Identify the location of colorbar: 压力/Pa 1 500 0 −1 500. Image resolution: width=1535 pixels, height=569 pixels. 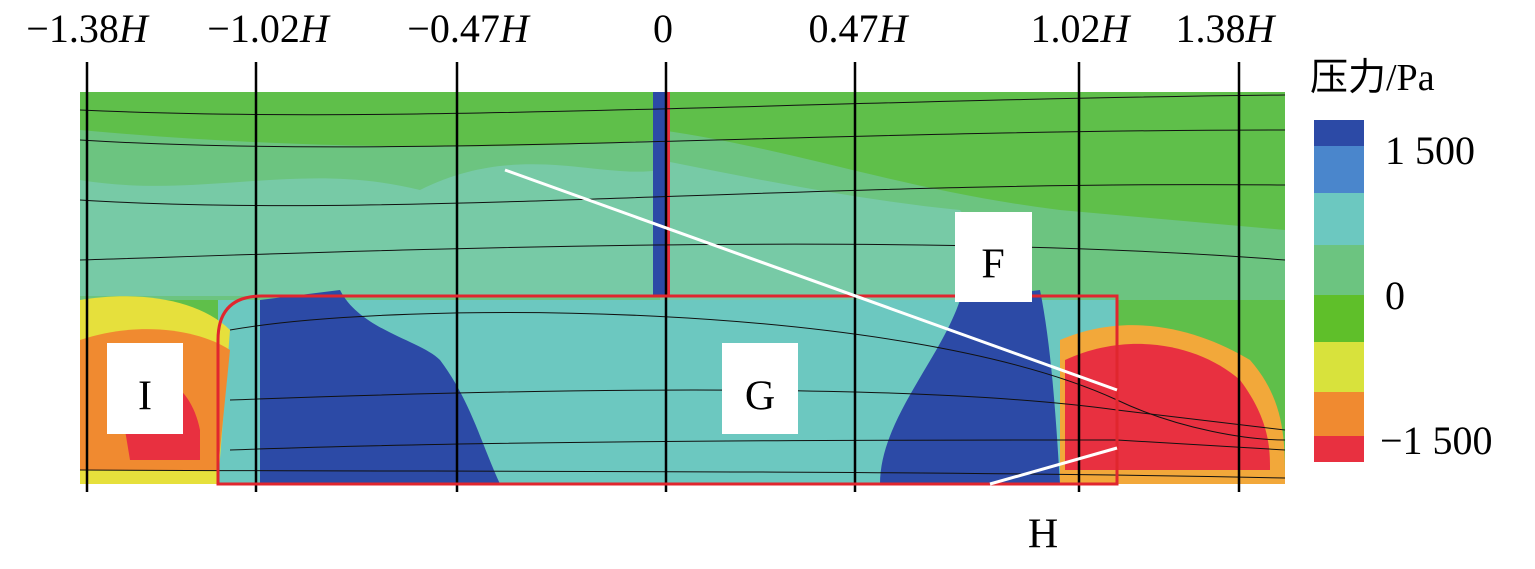
(1401, 260).